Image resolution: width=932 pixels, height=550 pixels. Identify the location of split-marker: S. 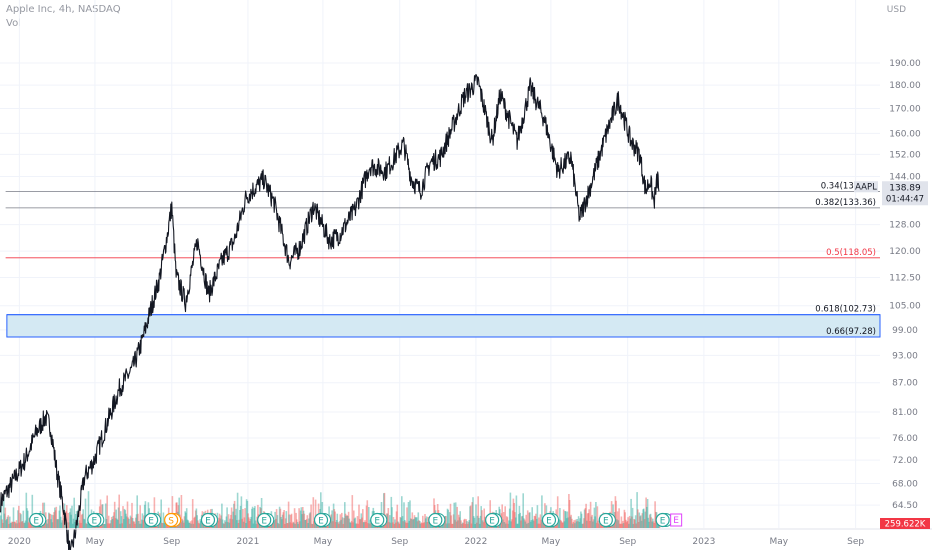
(173, 520).